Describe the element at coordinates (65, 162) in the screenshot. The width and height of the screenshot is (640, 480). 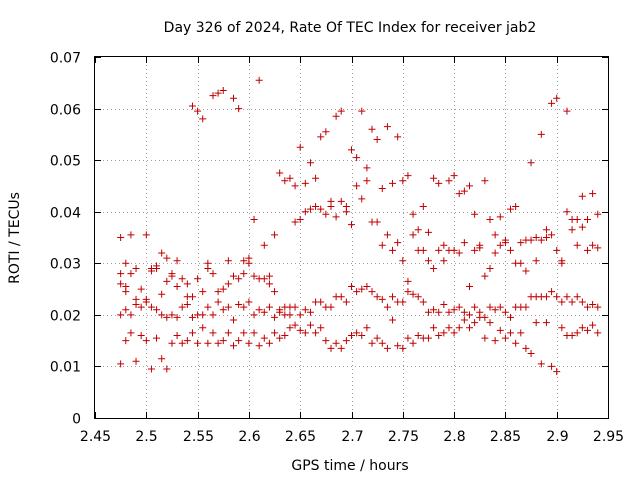
I see `y-tick-label: 0.05` at that location.